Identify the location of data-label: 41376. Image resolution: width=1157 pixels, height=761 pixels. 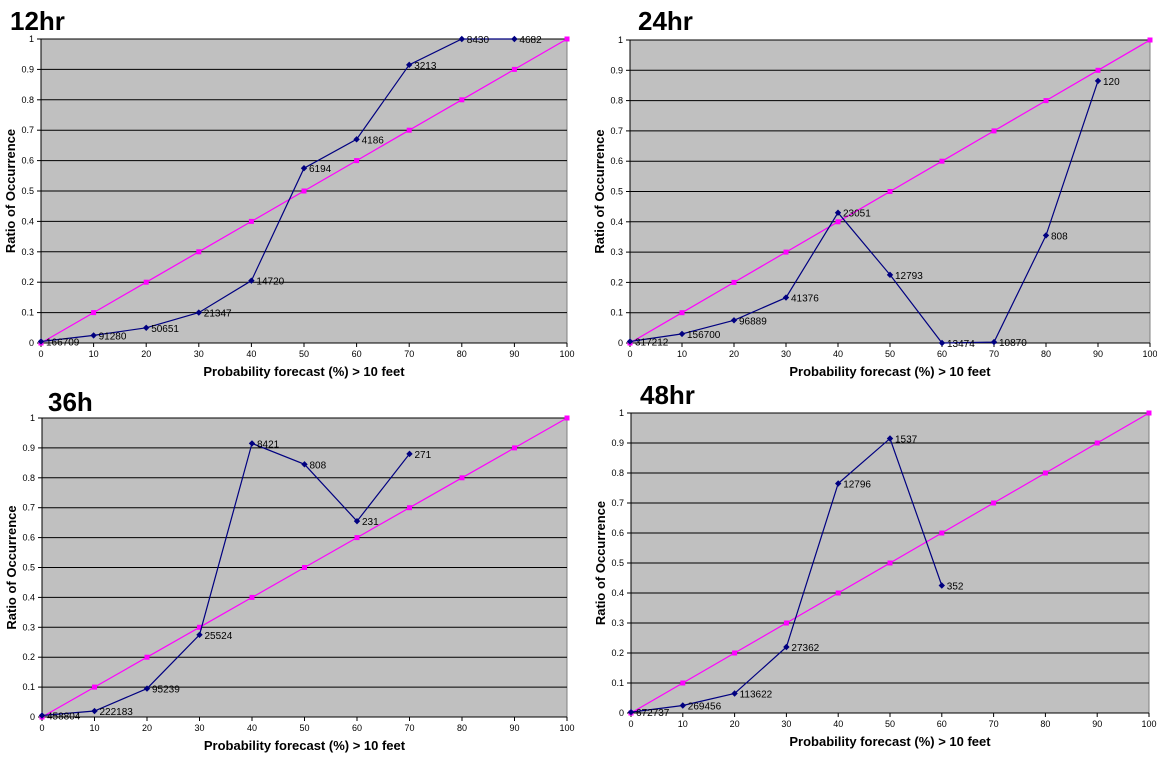
(805, 299).